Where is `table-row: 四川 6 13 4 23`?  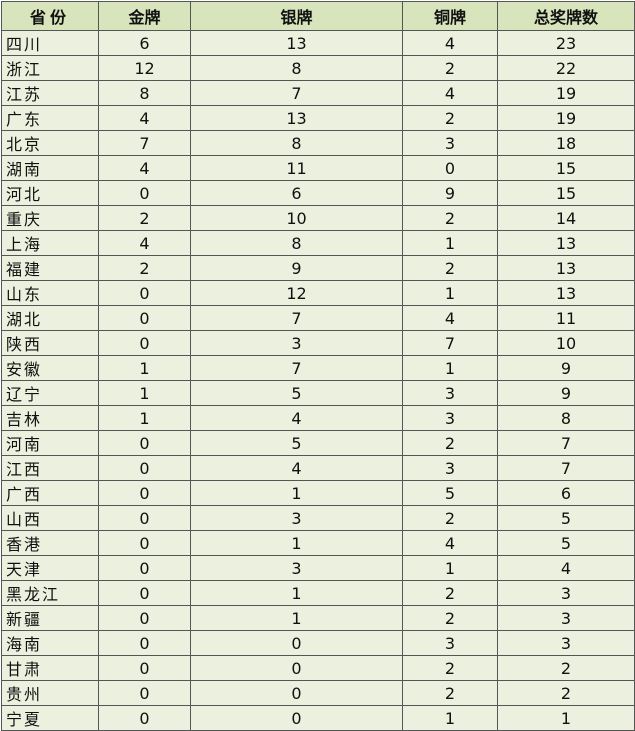 table-row: 四川 6 13 4 23 is located at coordinates (318, 43).